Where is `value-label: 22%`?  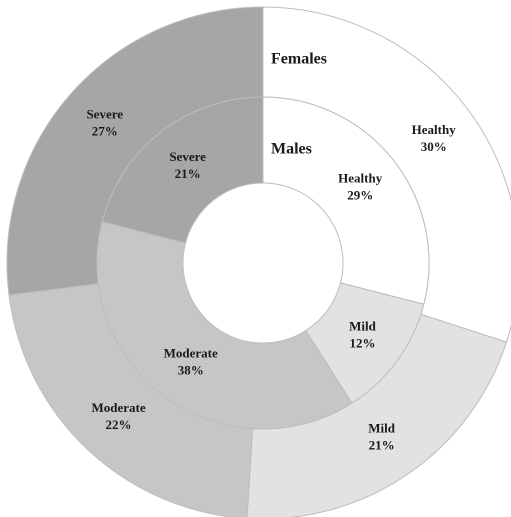 value-label: 22% is located at coordinates (119, 424).